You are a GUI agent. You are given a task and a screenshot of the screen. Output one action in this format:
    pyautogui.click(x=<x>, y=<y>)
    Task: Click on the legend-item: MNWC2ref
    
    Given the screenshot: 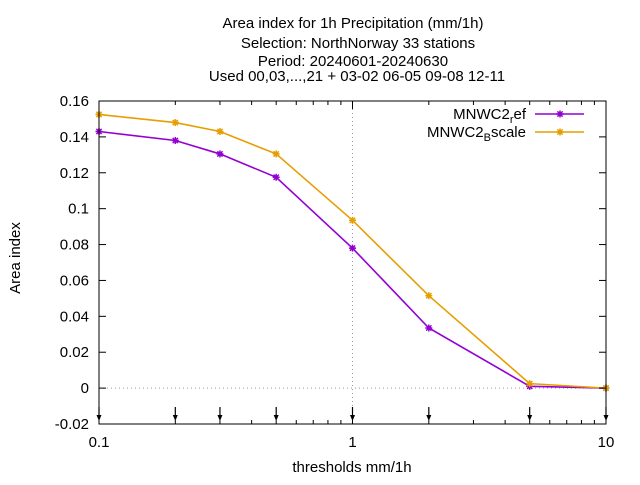 What is the action you would take?
    pyautogui.click(x=518, y=116)
    